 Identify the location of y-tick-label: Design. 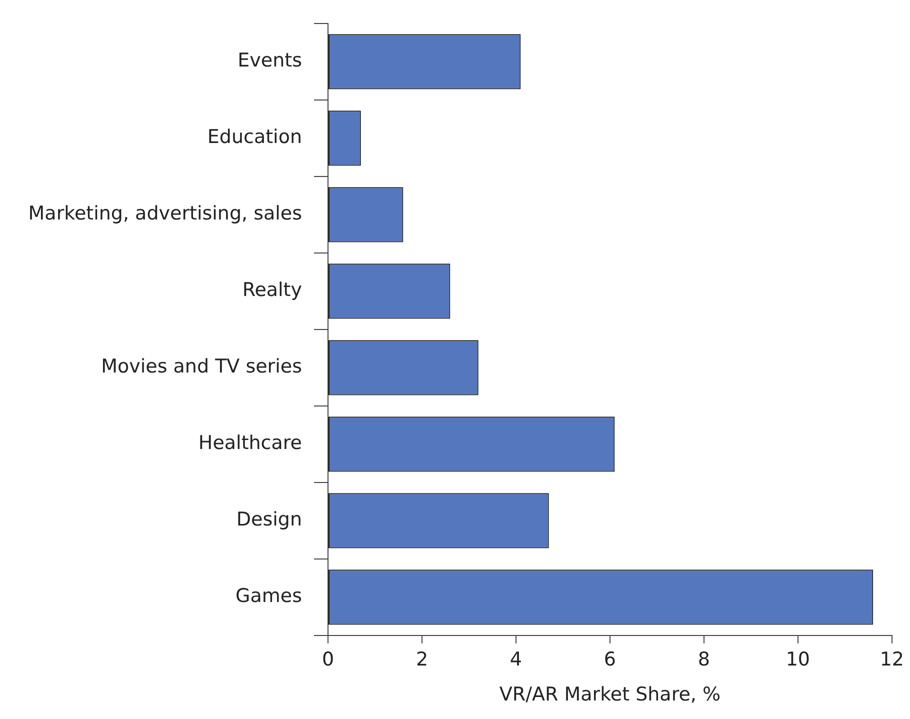
(269, 519).